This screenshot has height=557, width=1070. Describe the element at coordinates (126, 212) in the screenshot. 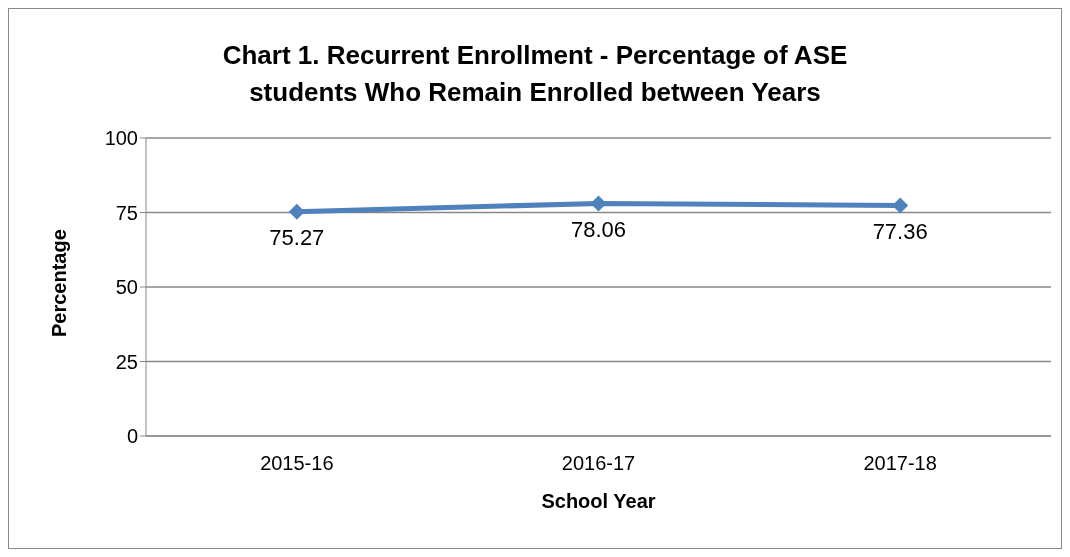

I see `y-tick-label: 75` at that location.